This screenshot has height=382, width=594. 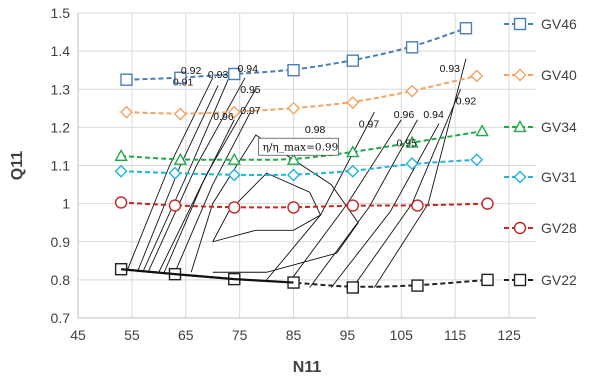 I want to click on series-line-gv40, so click(x=301, y=94).